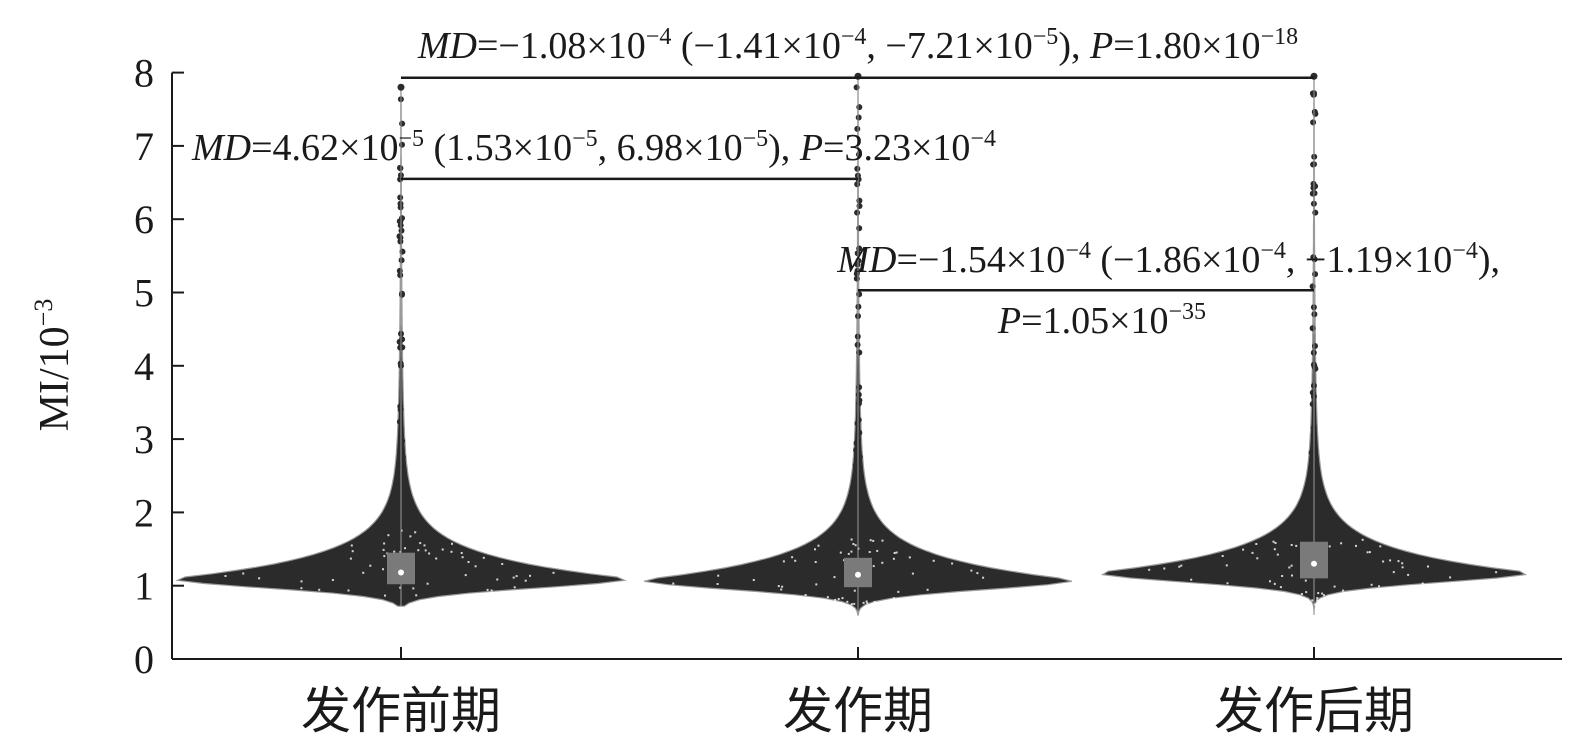  I want to click on ann3-e1: −4, so click(1078, 251).